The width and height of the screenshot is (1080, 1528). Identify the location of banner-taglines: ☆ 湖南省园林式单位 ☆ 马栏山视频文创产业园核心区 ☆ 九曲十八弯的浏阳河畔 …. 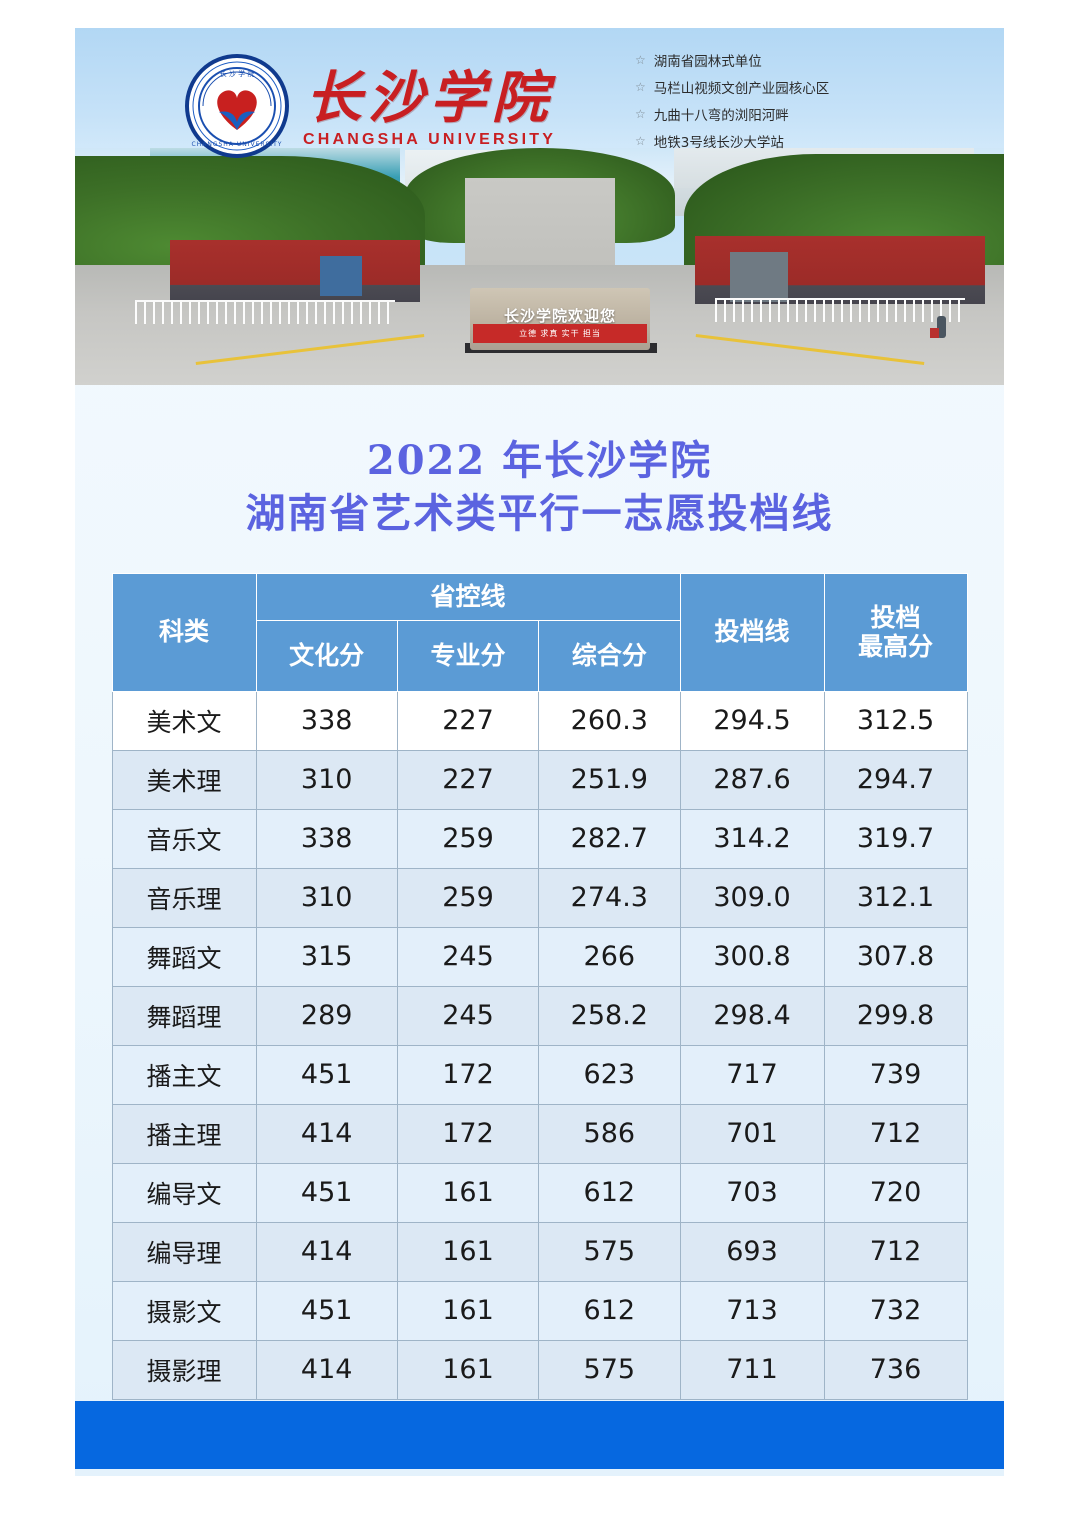
(732, 100).